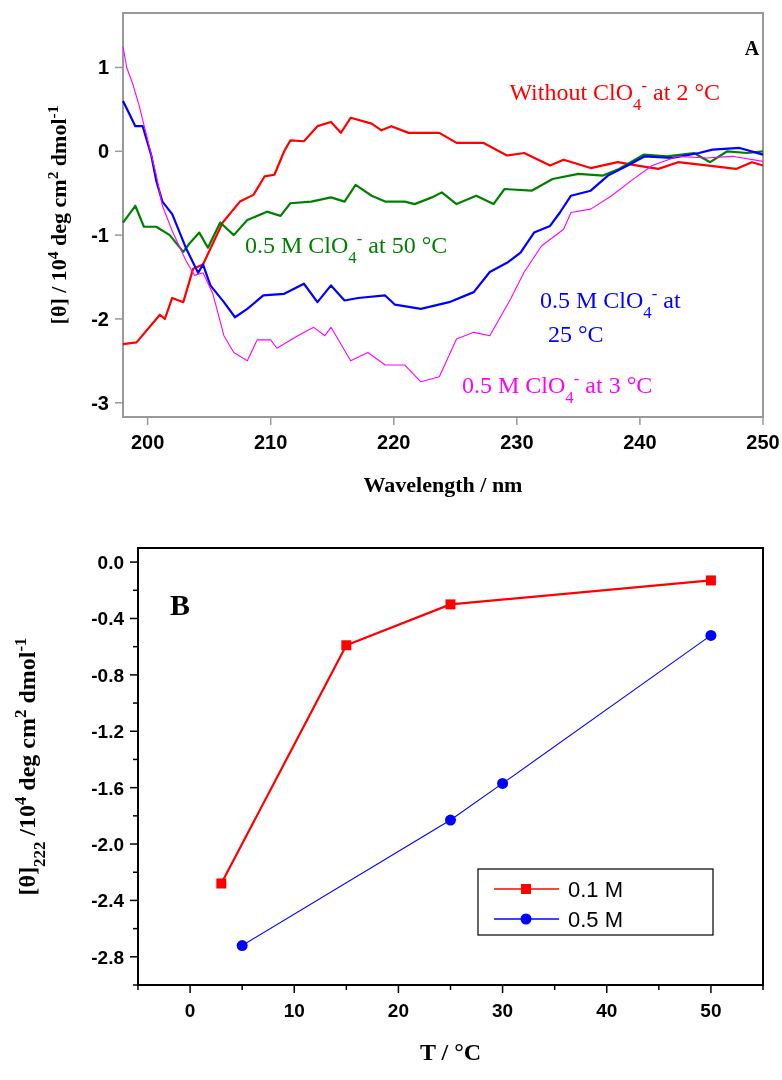 The image size is (782, 1080). Describe the element at coordinates (100, 318) in the screenshot. I see `y-tick-label: -2` at that location.